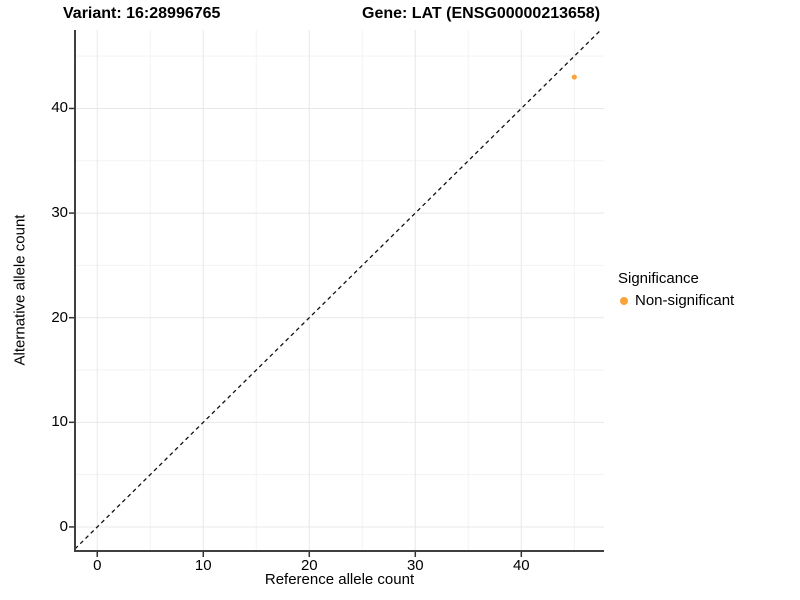 Image resolution: width=800 pixels, height=600 pixels. I want to click on x-tick-label: 10, so click(203, 565).